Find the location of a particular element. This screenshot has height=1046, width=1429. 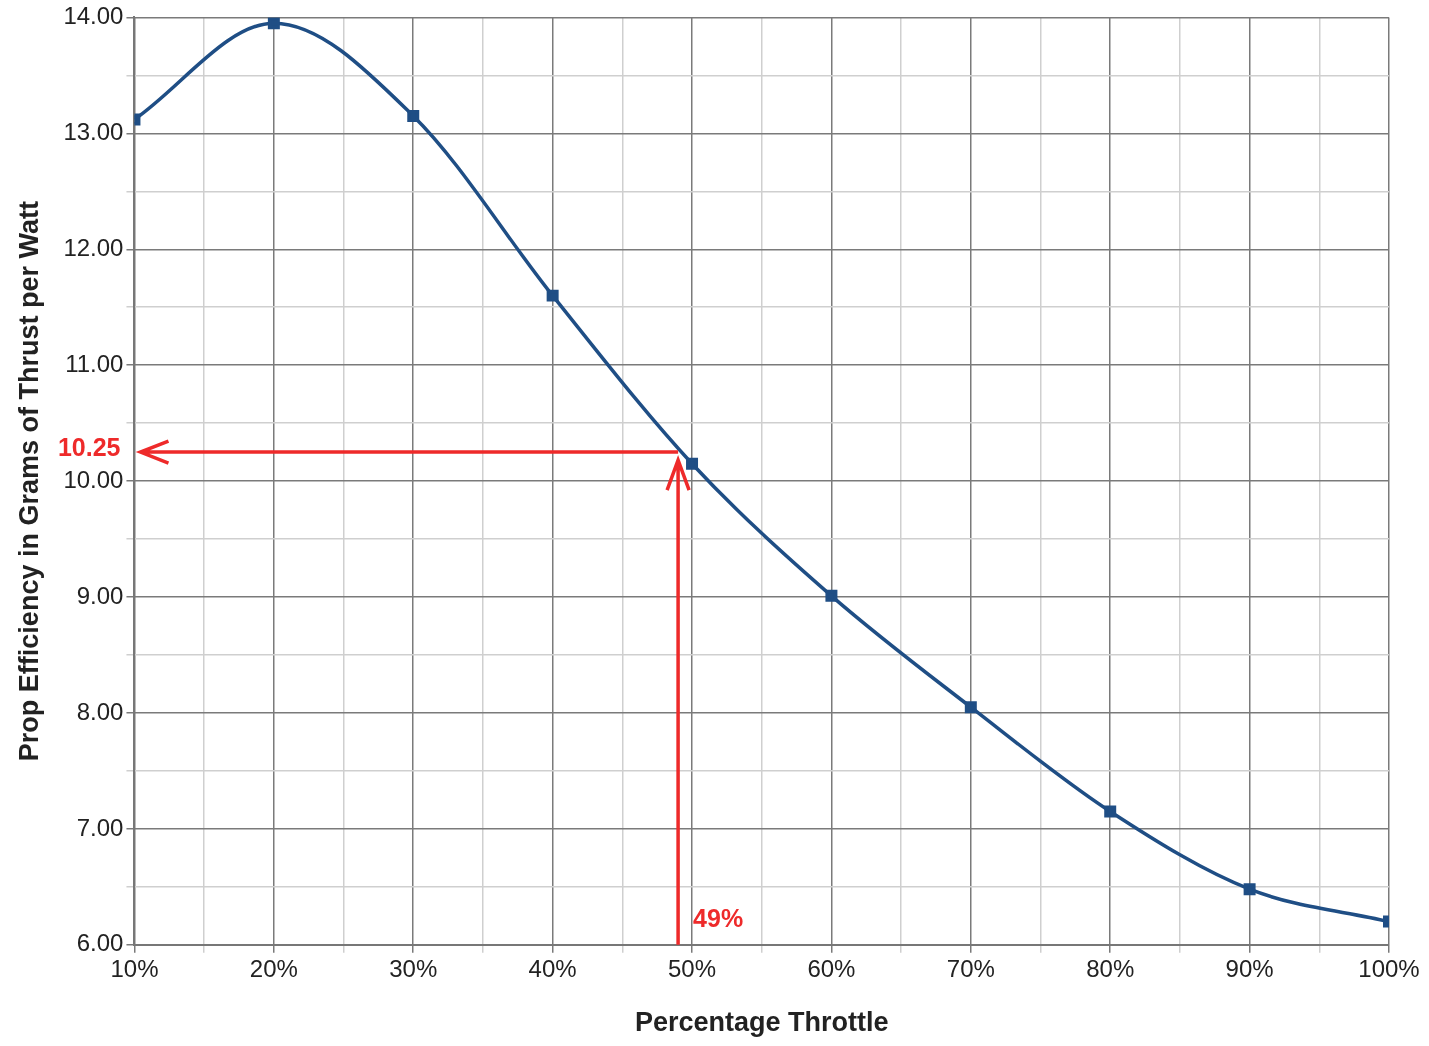

annotation: 10.25 is located at coordinates (89, 447).